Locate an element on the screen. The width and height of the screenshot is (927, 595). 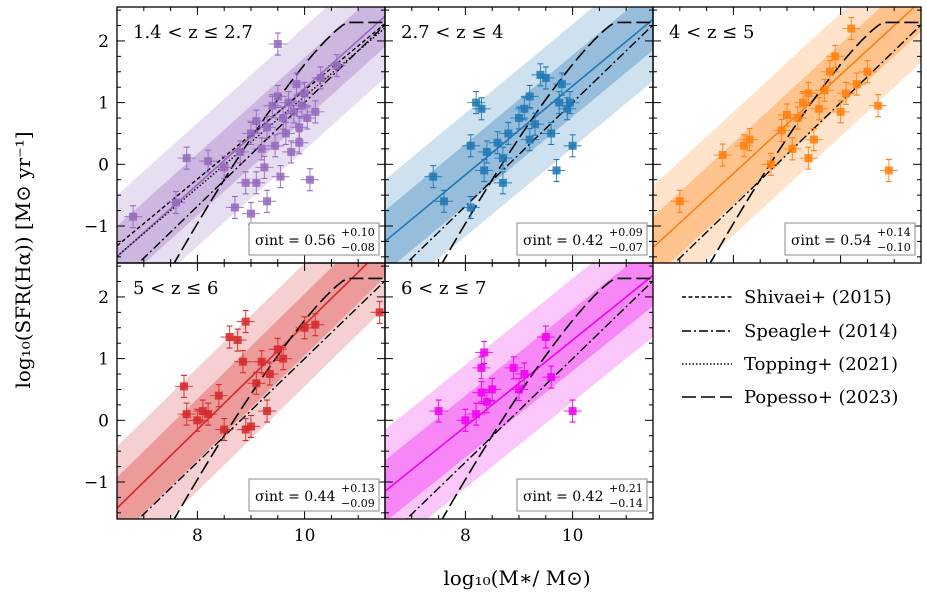
sigma-lower-error: −0.09 is located at coordinates (358, 503).